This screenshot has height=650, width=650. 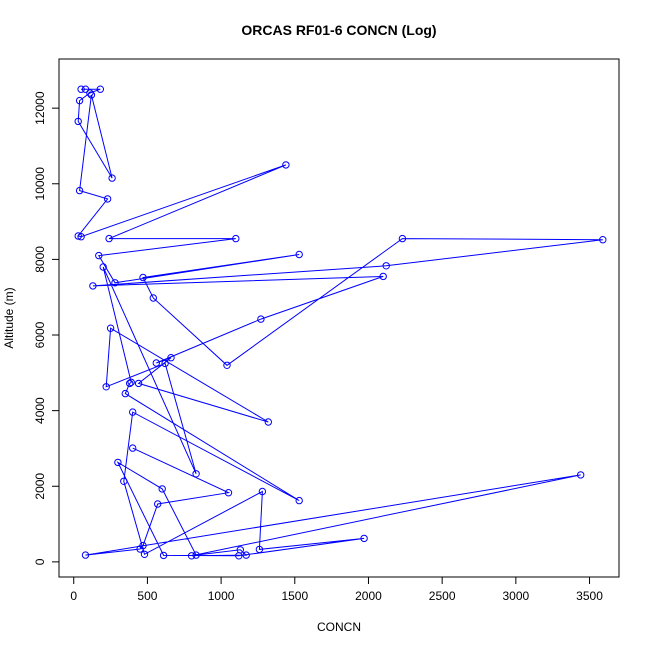 I want to click on y-tick-label: 12000, so click(x=40, y=108).